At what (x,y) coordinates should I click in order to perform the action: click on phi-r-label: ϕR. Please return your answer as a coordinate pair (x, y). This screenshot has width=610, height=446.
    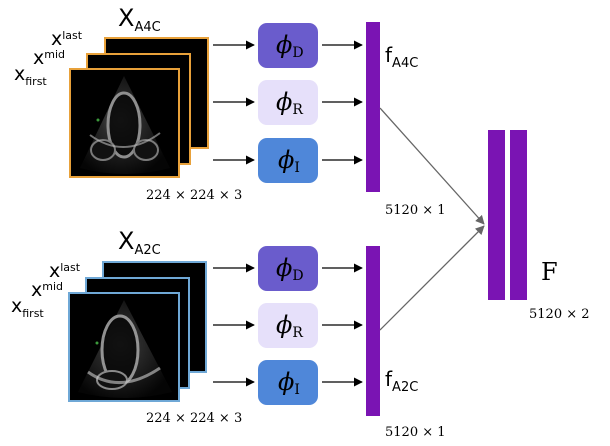
    Looking at the image, I should click on (289, 103).